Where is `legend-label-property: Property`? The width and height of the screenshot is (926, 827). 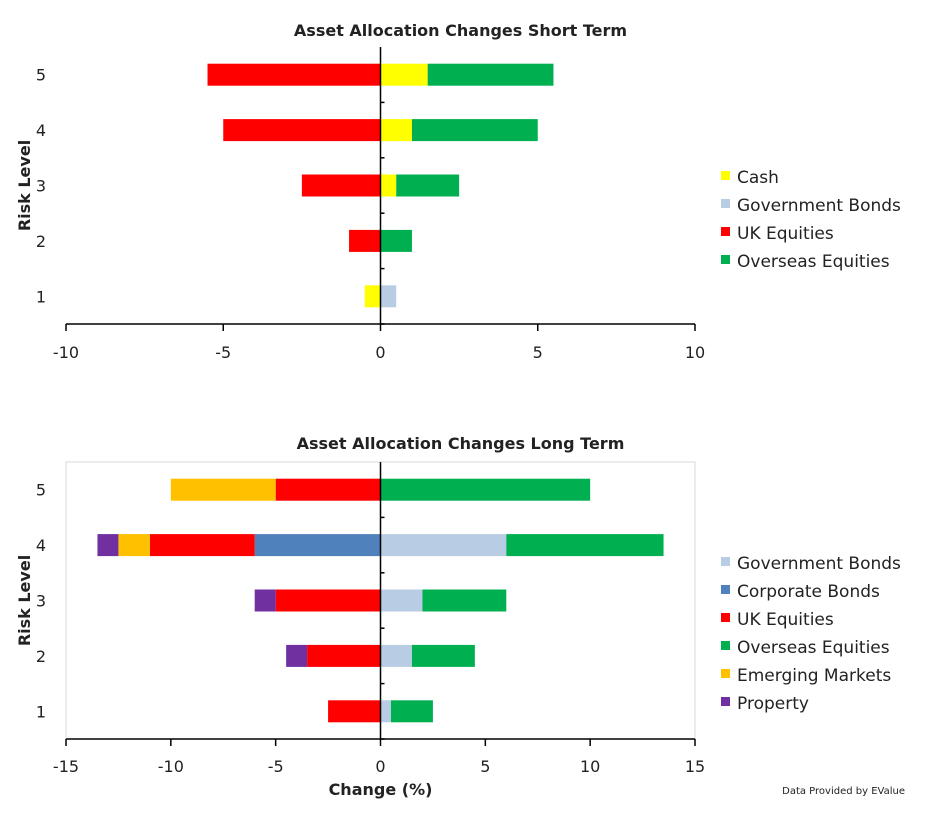 legend-label-property: Property is located at coordinates (773, 704).